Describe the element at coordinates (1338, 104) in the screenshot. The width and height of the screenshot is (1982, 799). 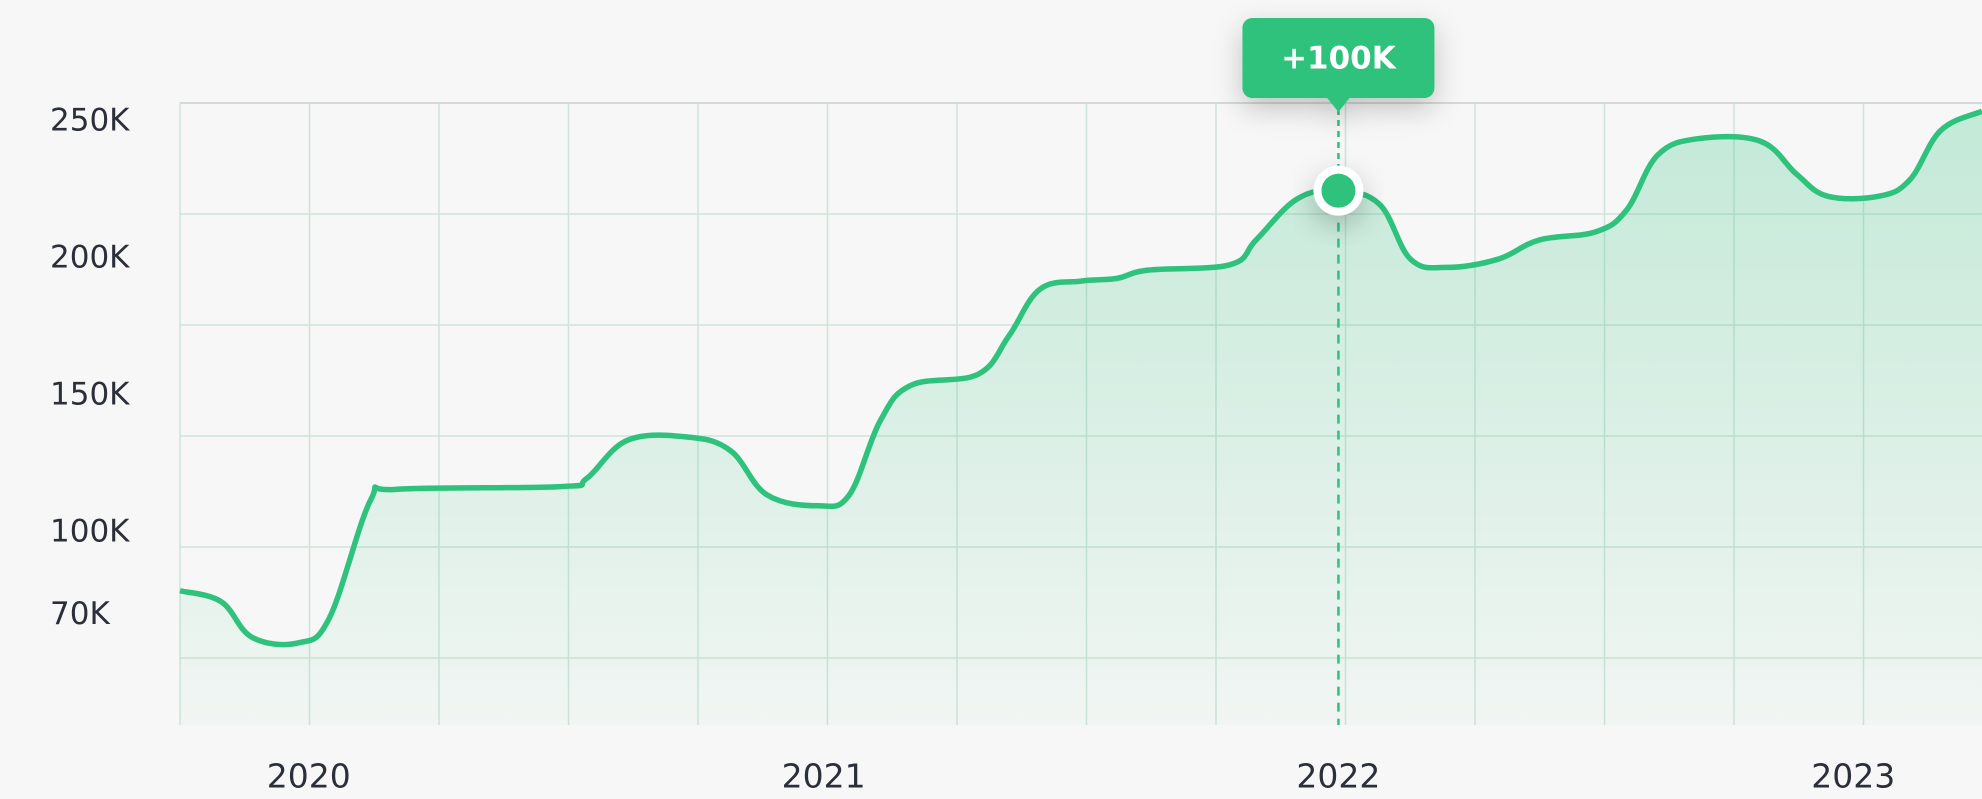
I see `tooltip-pointer` at that location.